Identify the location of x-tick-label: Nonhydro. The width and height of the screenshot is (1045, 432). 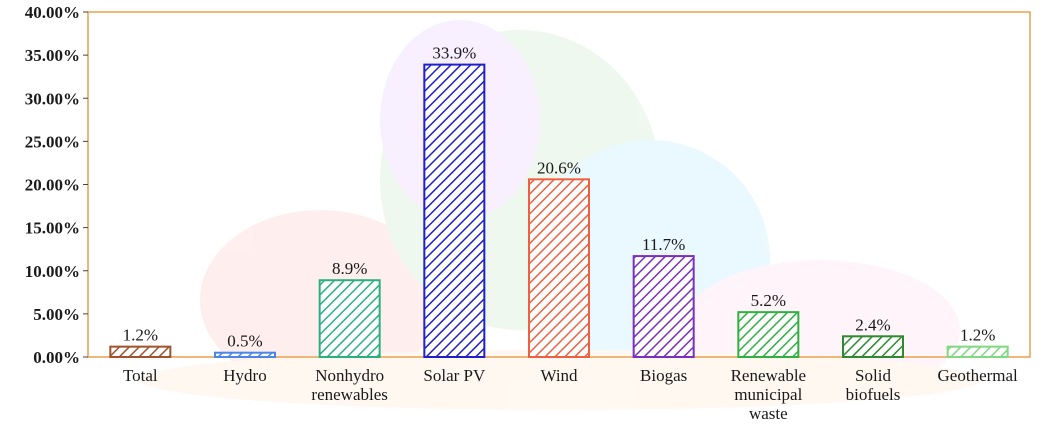
(349, 375).